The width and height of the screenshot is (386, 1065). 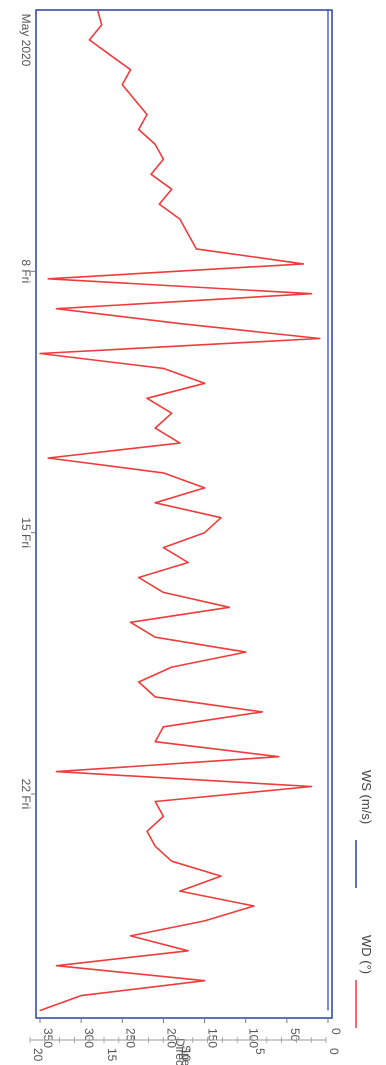 I want to click on speed-ticks: 0 5 10 15 20, so click(x=185, y=1049).